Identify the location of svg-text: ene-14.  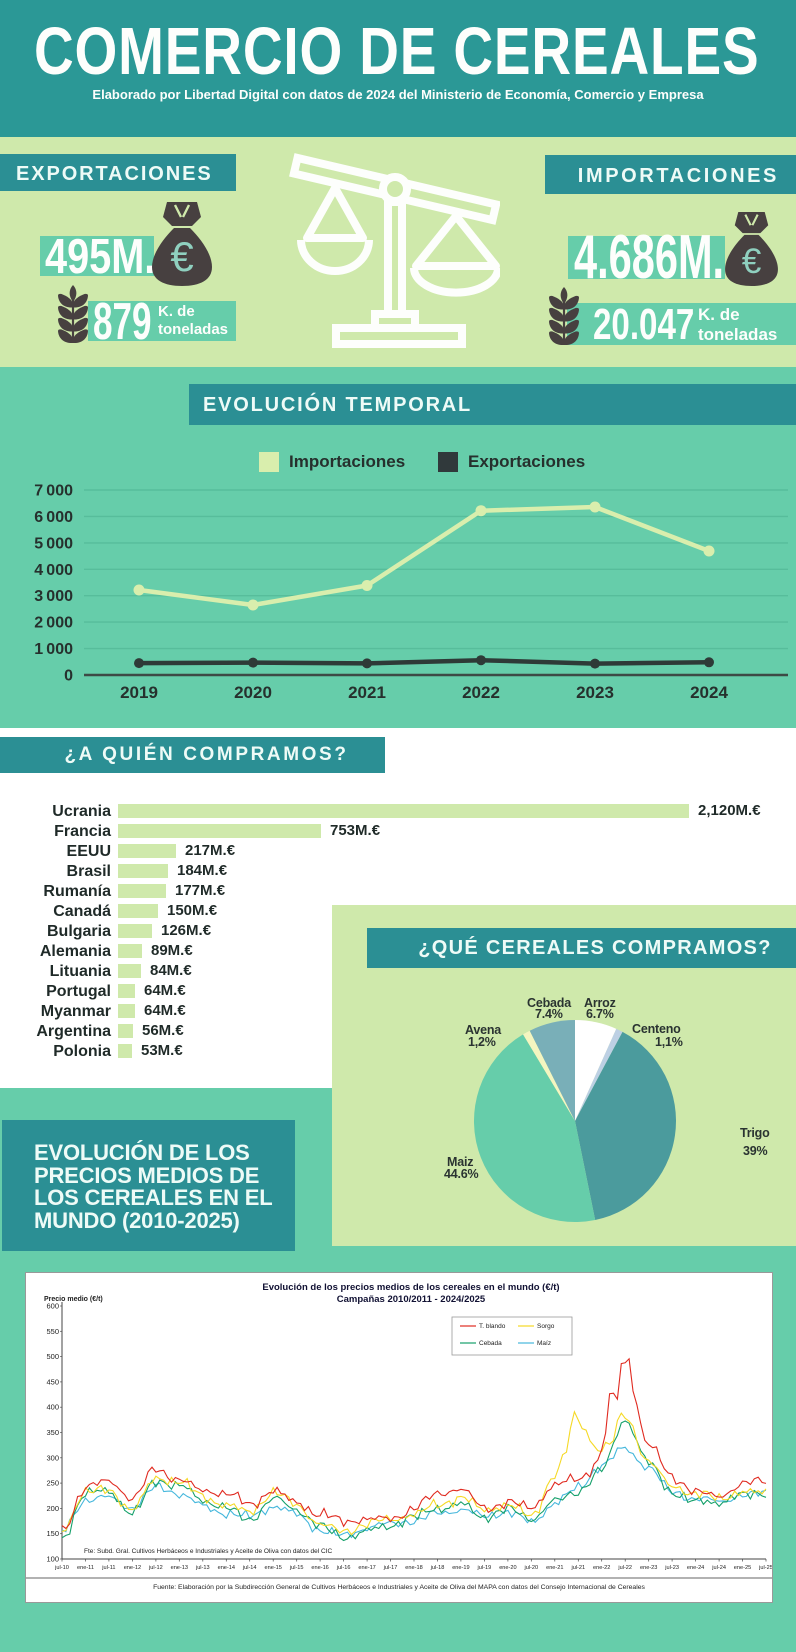
(226, 1568).